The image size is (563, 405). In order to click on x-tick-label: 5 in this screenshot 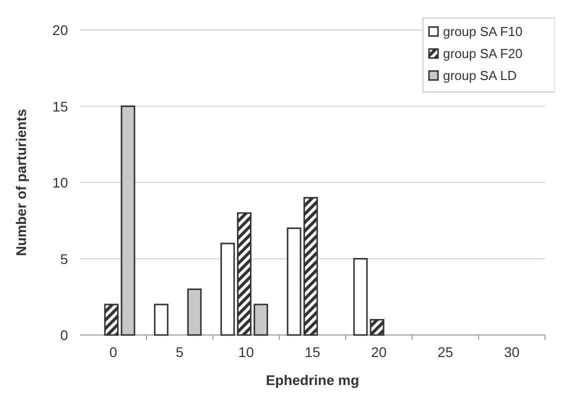, I will do `click(180, 352)`.